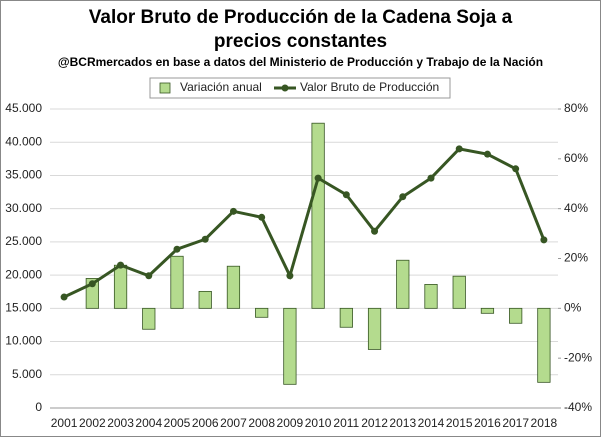 This screenshot has height=437, width=601. What do you see at coordinates (576, 158) in the screenshot?
I see `y2-tick-label: 60%` at bounding box center [576, 158].